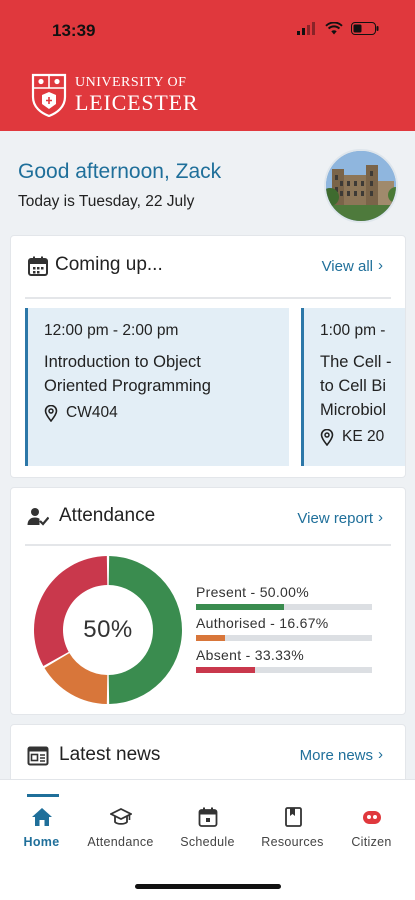  Describe the element at coordinates (120, 816) in the screenshot. I see `graduation-cap-icon` at that location.